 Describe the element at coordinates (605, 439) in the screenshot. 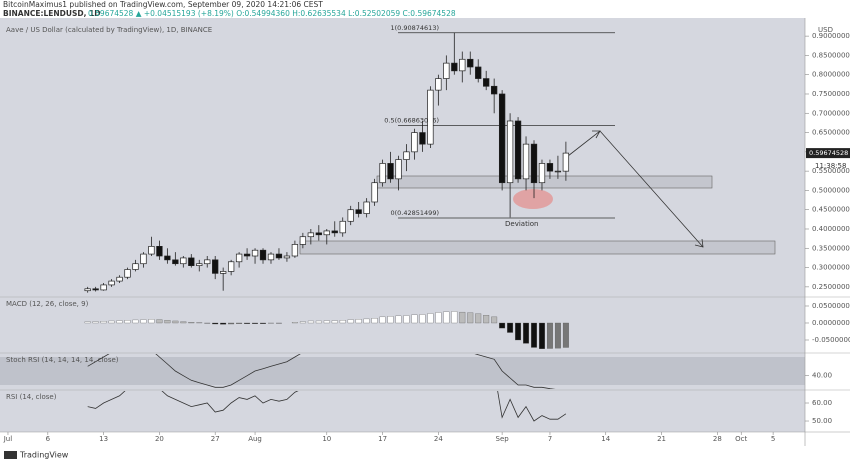

I see `x-tick-label: 14` at that location.